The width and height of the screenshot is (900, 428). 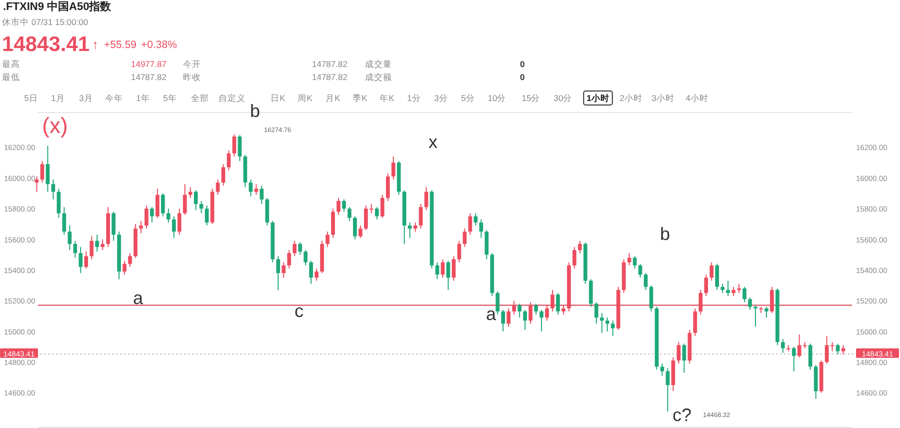 What do you see at coordinates (11, 64) in the screenshot?
I see `text: 最高` at bounding box center [11, 64].